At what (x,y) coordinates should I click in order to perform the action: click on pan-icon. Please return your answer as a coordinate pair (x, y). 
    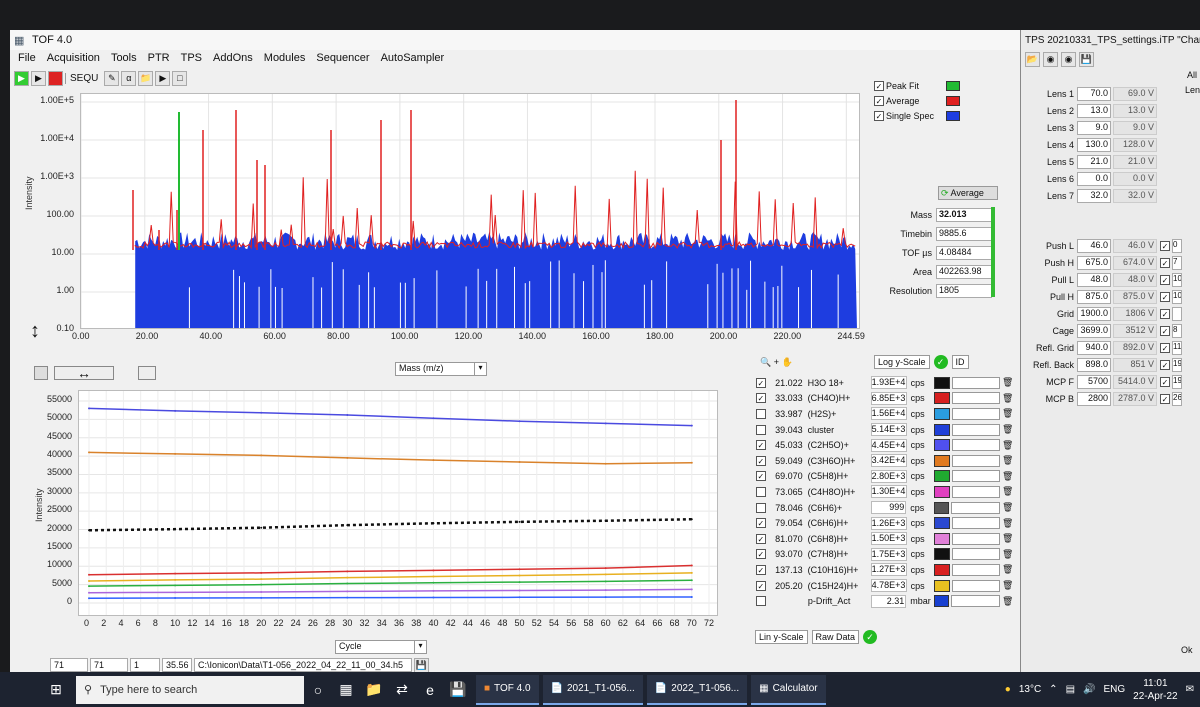
    Looking at the image, I should click on (41, 373).